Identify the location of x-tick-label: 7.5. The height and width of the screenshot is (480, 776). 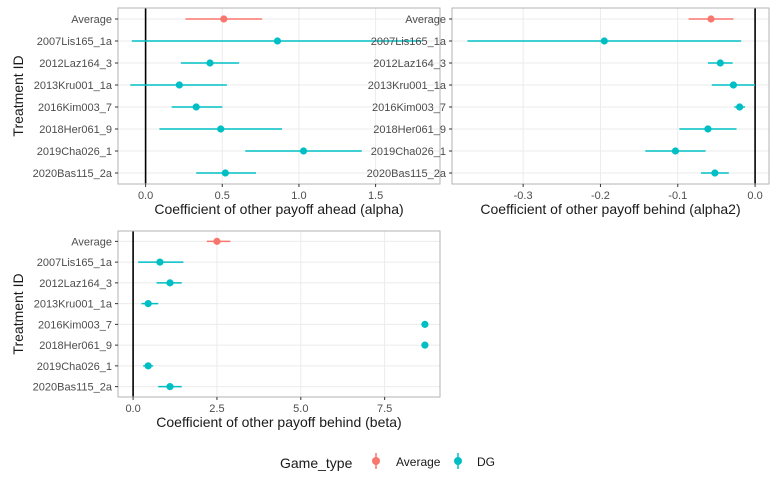
(384, 409).